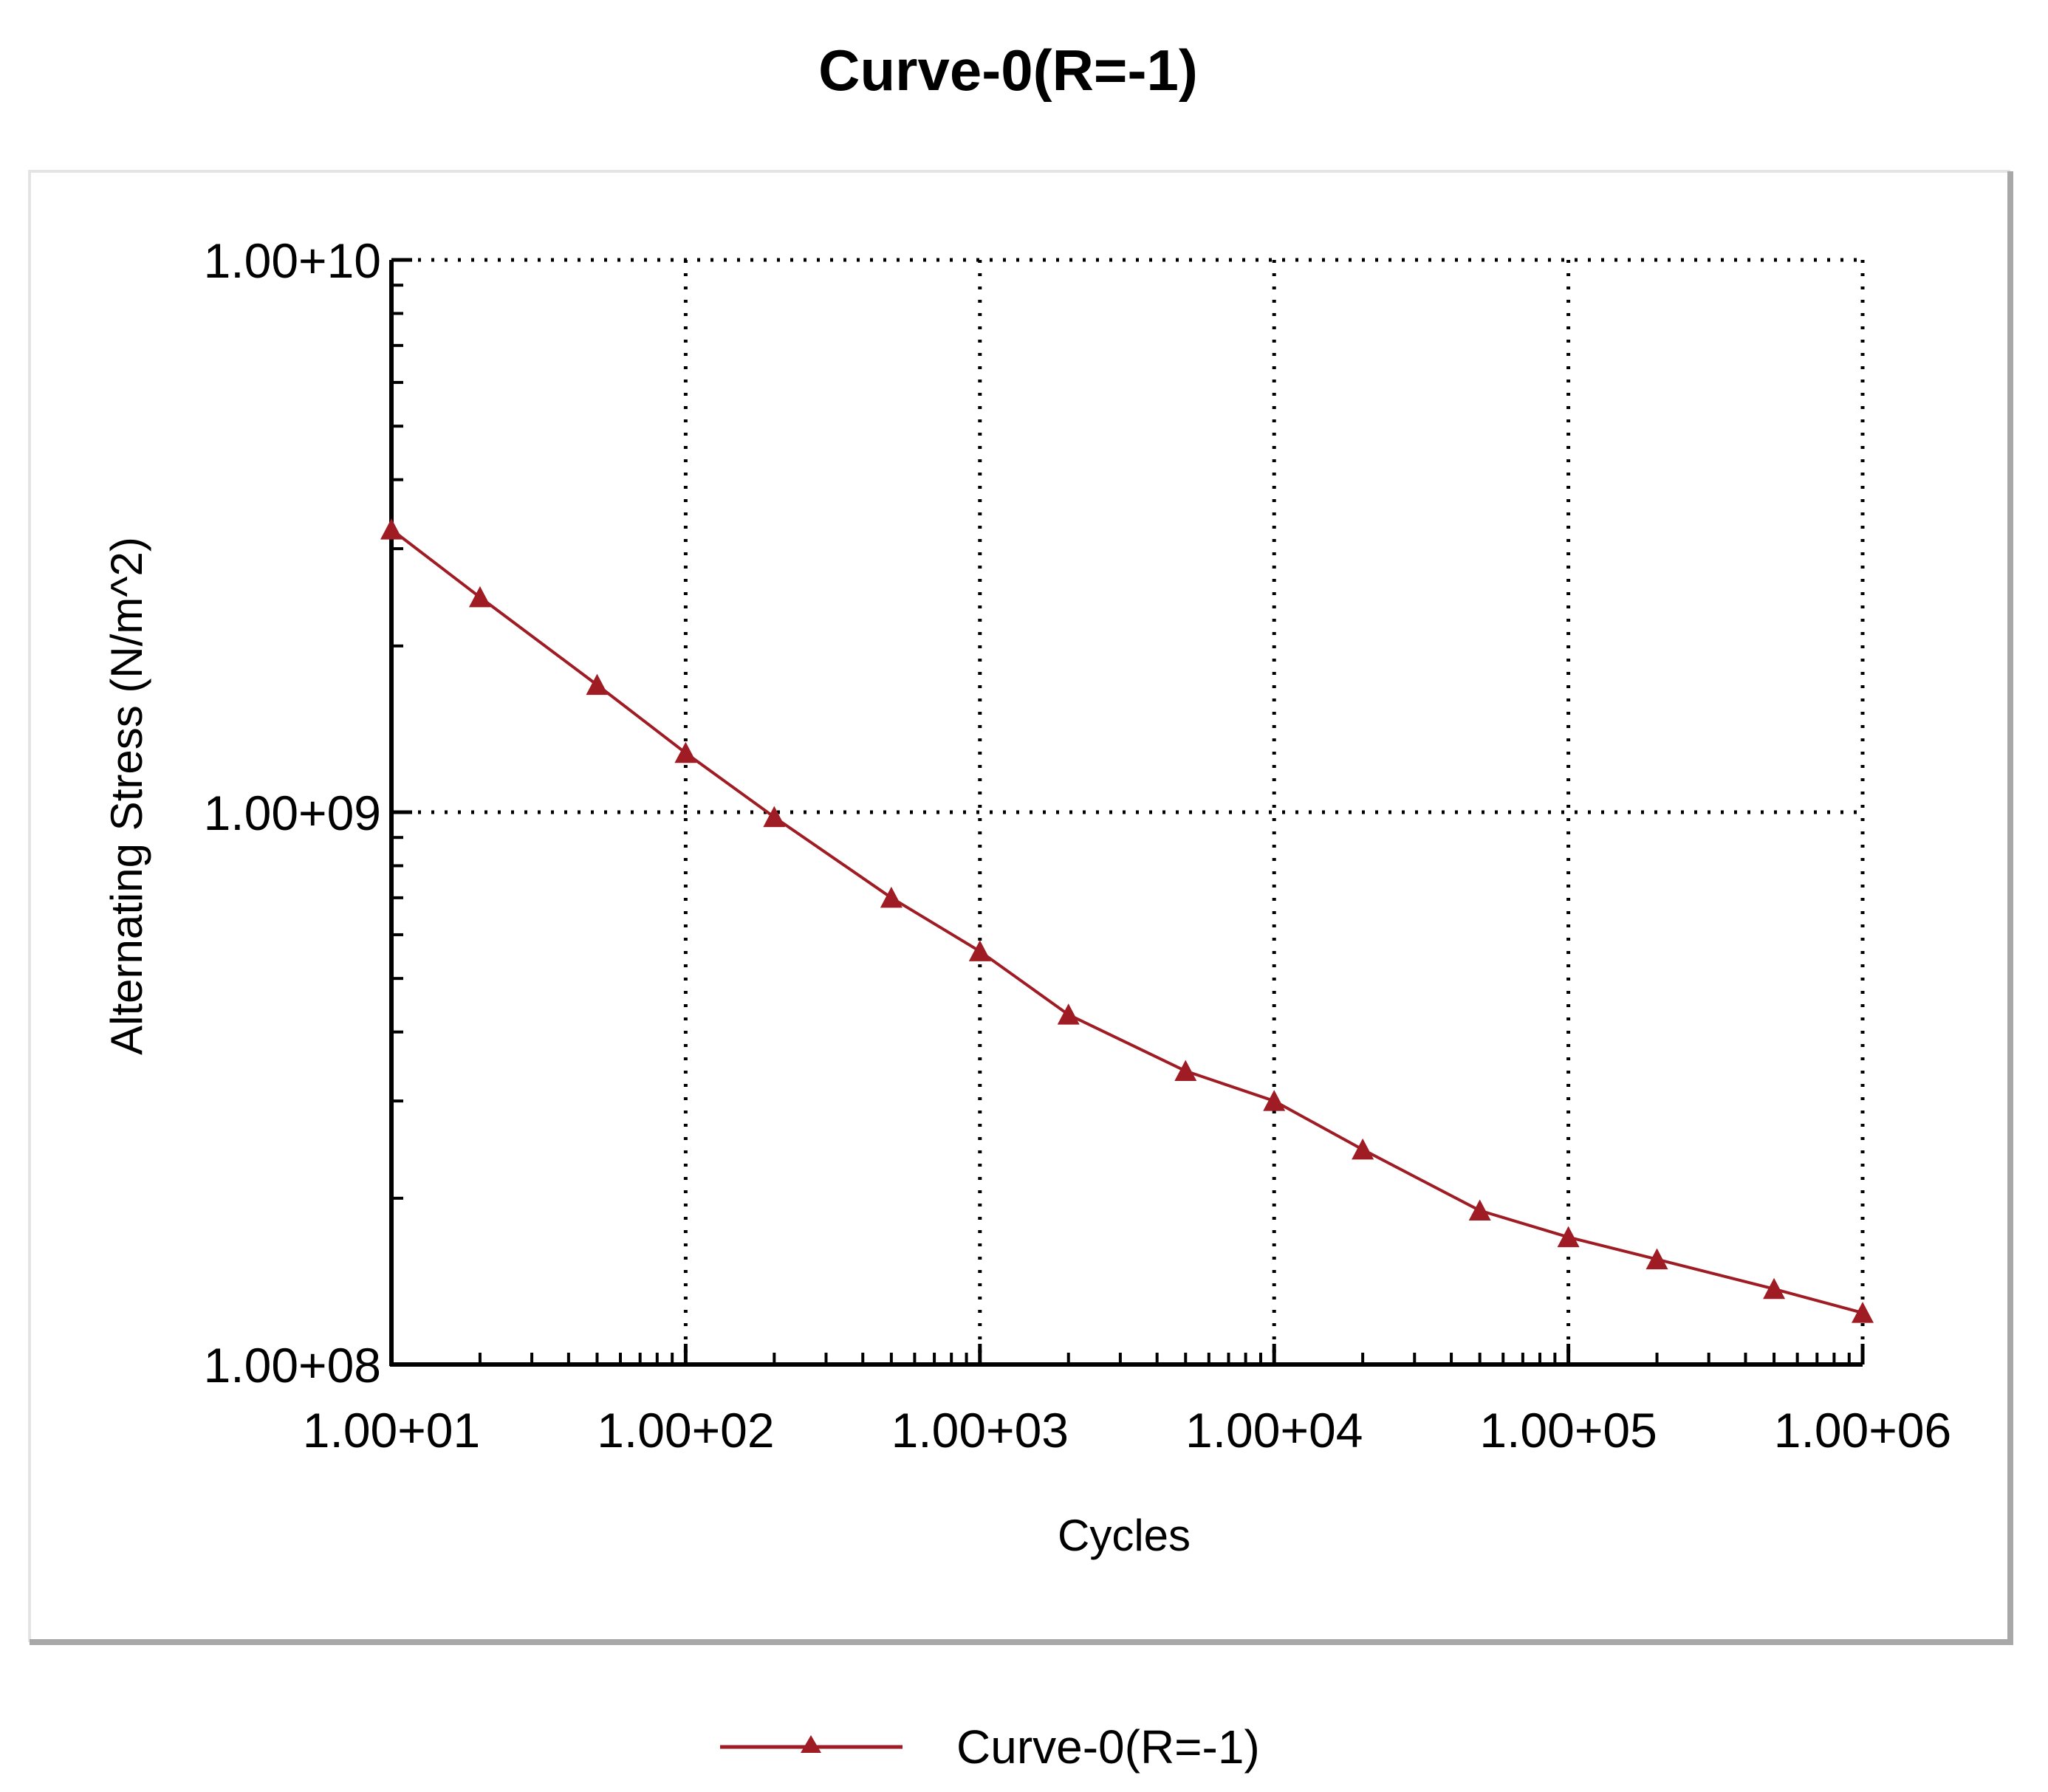 Image resolution: width=2048 pixels, height=1792 pixels. What do you see at coordinates (811, 1744) in the screenshot?
I see `legend-triangle-marker` at bounding box center [811, 1744].